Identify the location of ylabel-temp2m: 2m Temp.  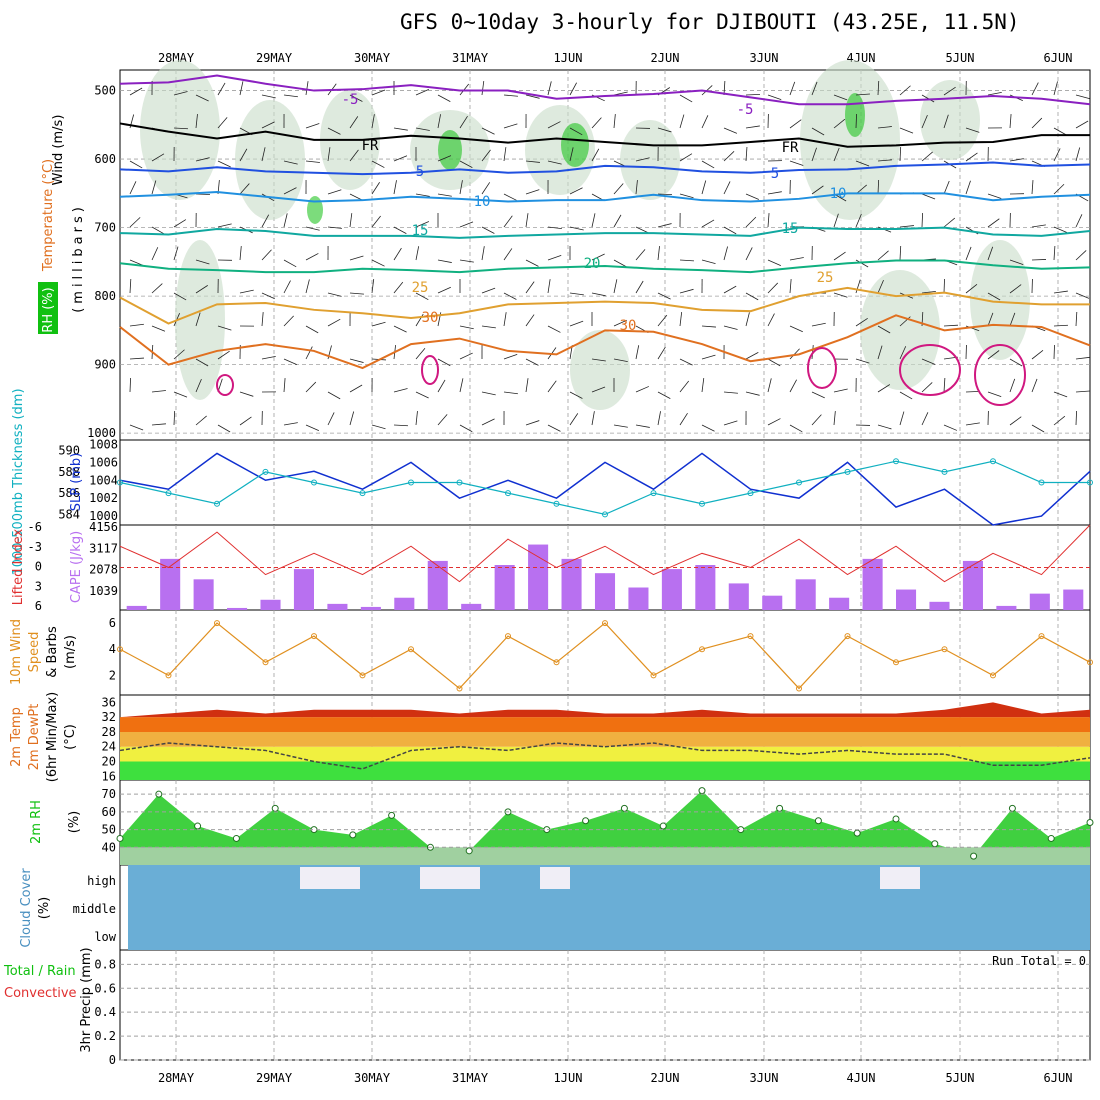
(16, 737).